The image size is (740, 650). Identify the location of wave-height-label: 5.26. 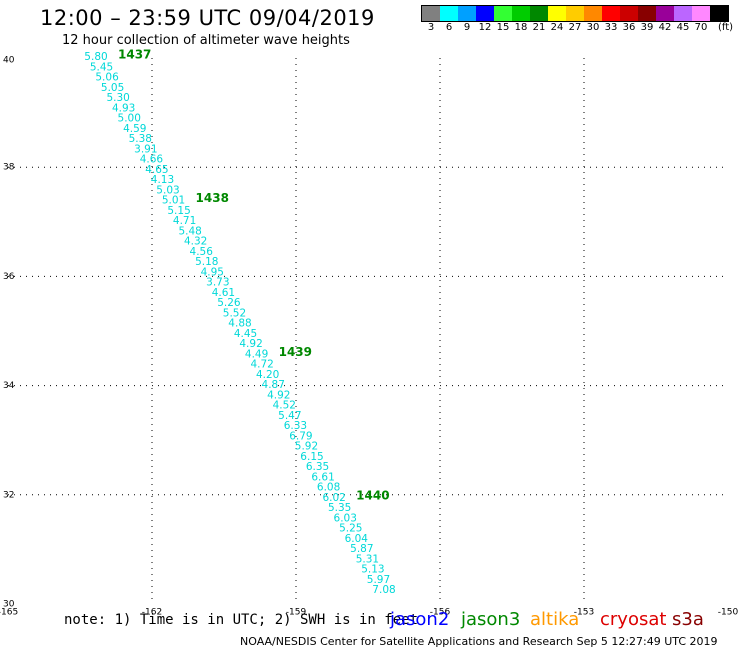
(229, 303).